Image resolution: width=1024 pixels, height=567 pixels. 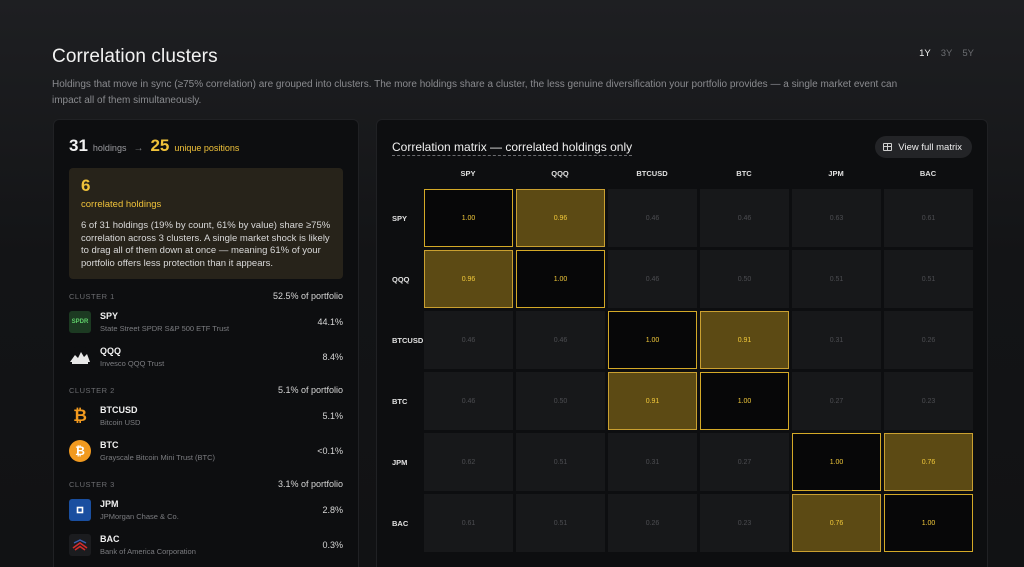 I want to click on matrix-row-header: BTC, so click(x=400, y=401).